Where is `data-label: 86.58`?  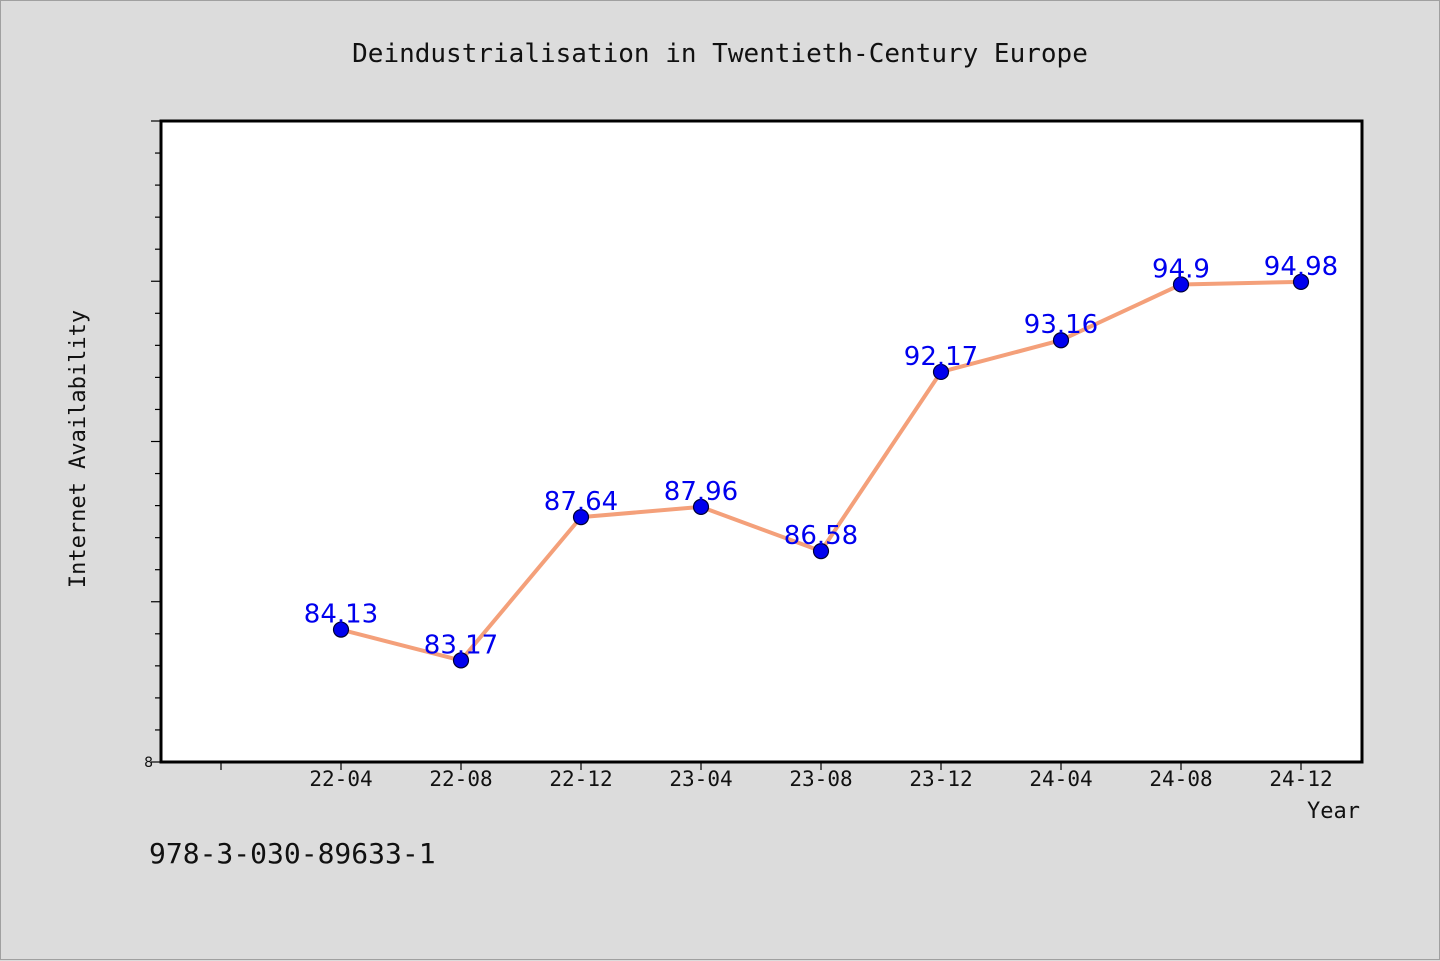
data-label: 86.58 is located at coordinates (821, 536).